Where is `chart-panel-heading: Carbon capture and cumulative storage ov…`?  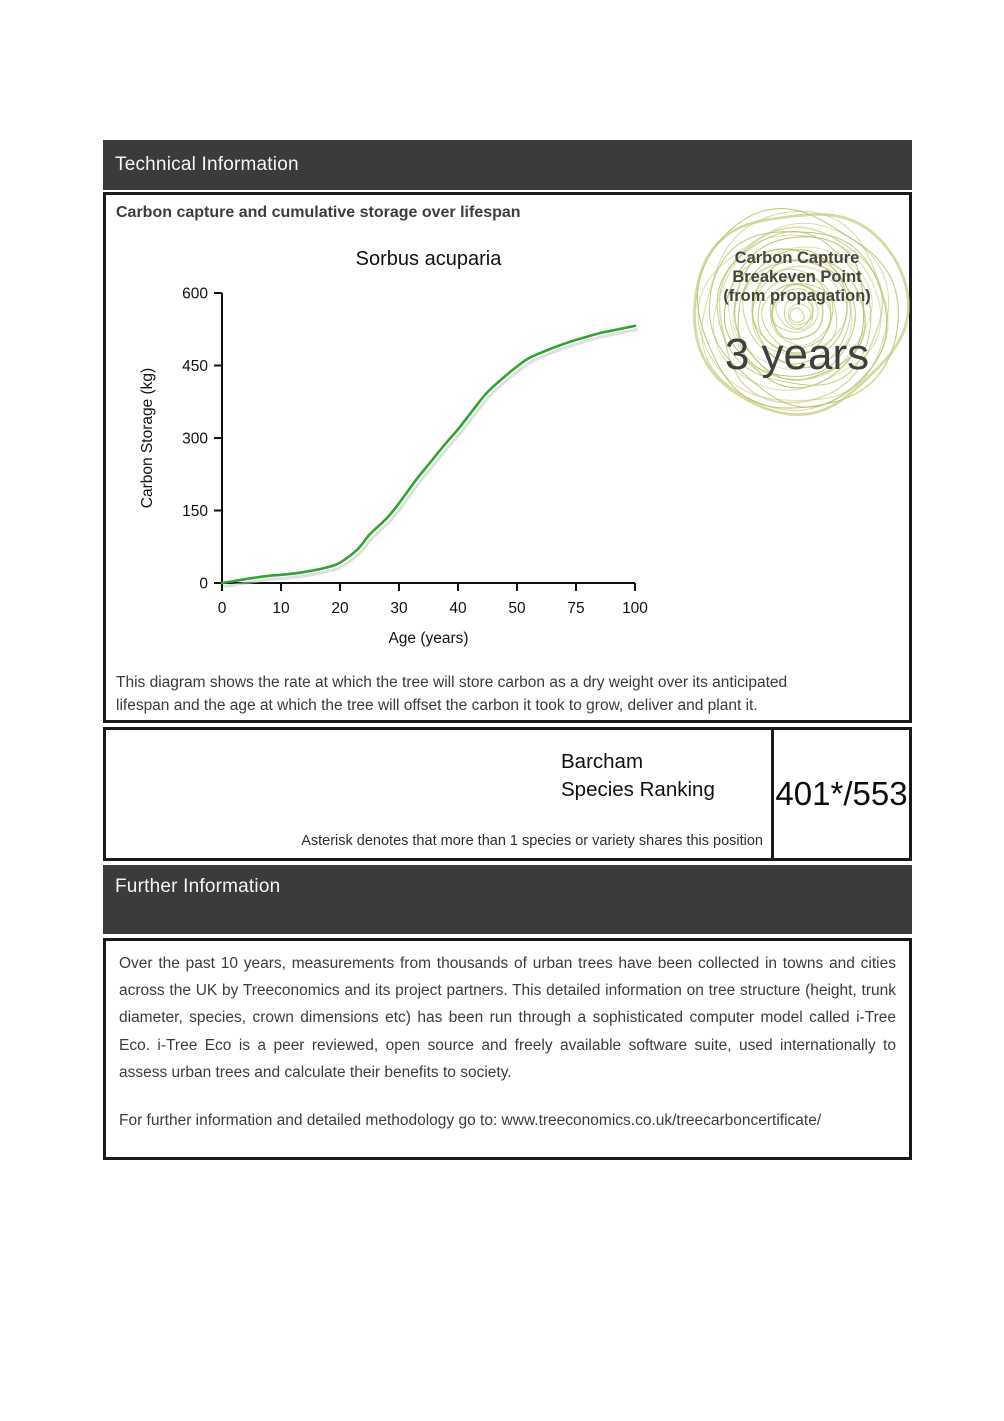 chart-panel-heading: Carbon capture and cumulative storage ov… is located at coordinates (318, 212).